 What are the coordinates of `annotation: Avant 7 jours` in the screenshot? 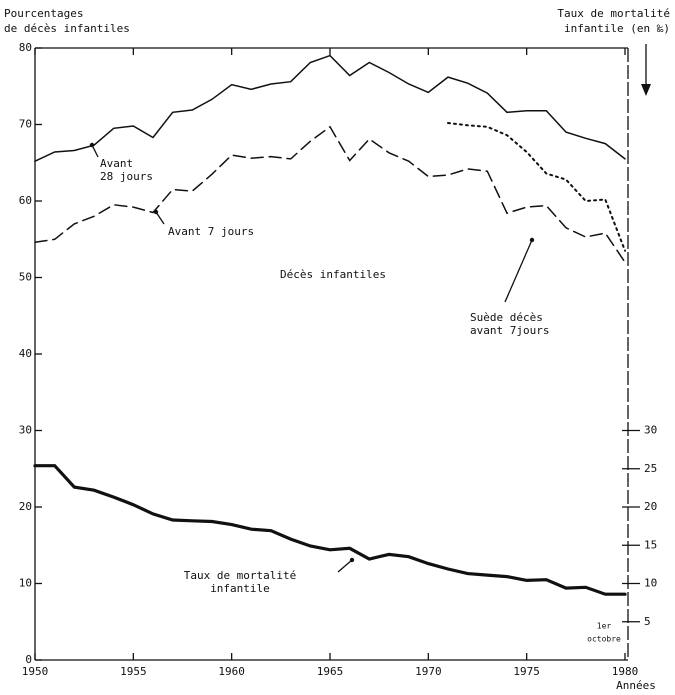 It's located at (211, 231).